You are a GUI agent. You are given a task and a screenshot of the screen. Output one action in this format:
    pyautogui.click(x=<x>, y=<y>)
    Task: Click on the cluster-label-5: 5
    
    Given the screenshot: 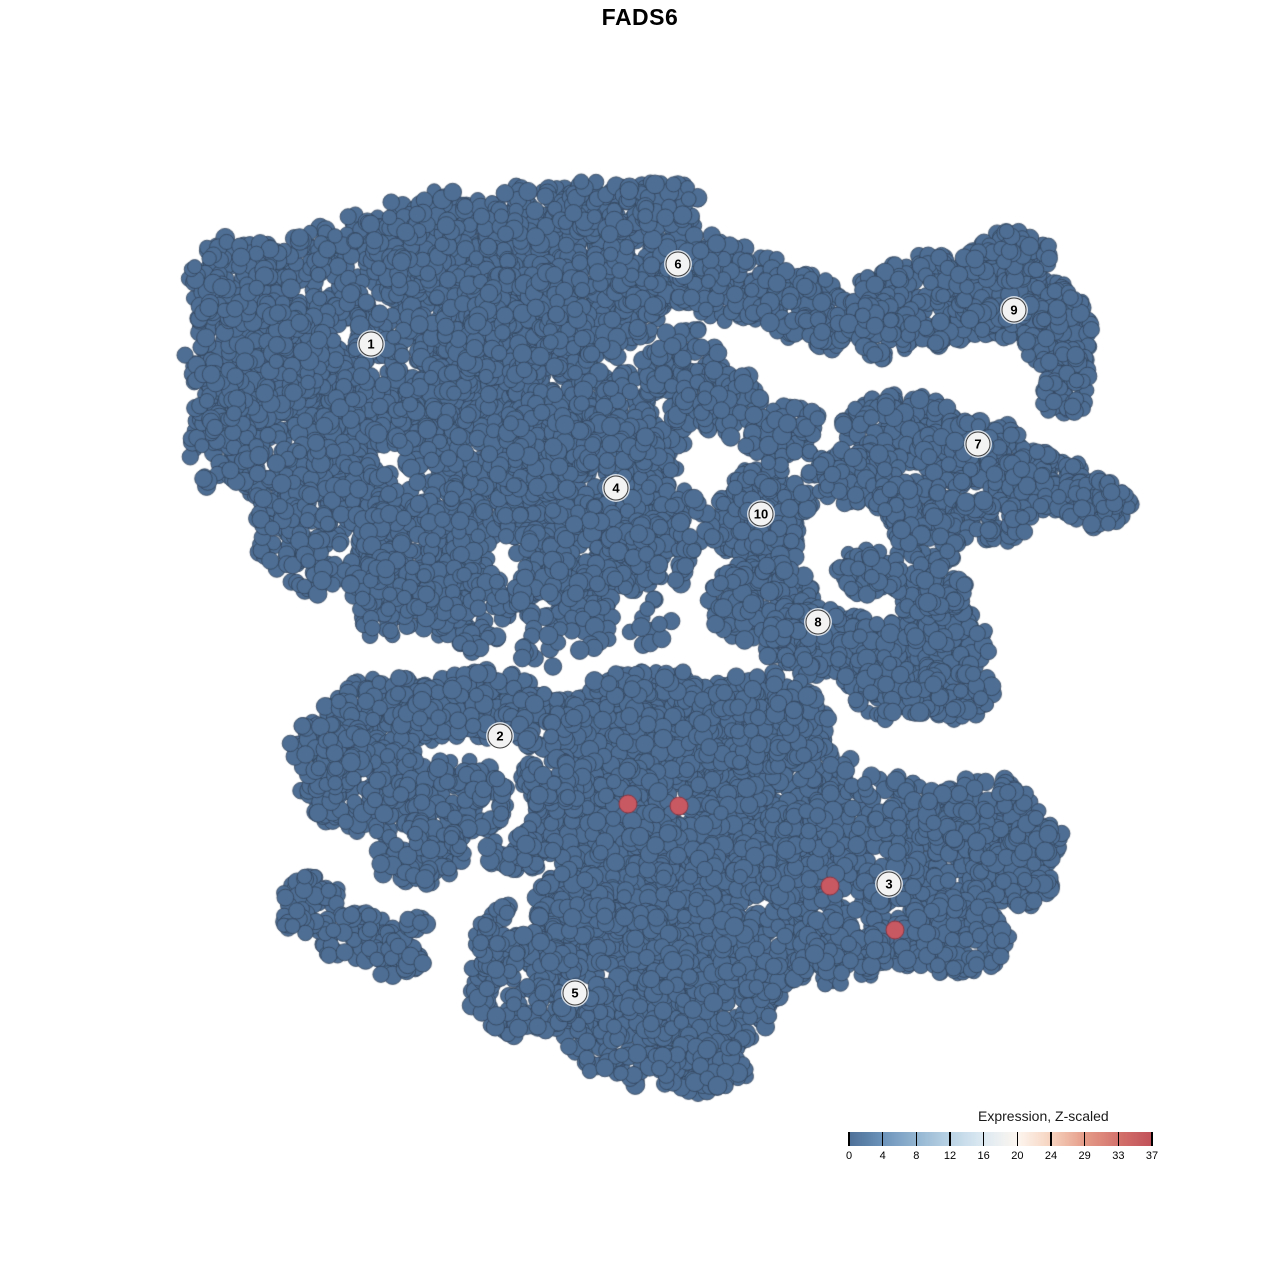 What is the action you would take?
    pyautogui.click(x=575, y=993)
    